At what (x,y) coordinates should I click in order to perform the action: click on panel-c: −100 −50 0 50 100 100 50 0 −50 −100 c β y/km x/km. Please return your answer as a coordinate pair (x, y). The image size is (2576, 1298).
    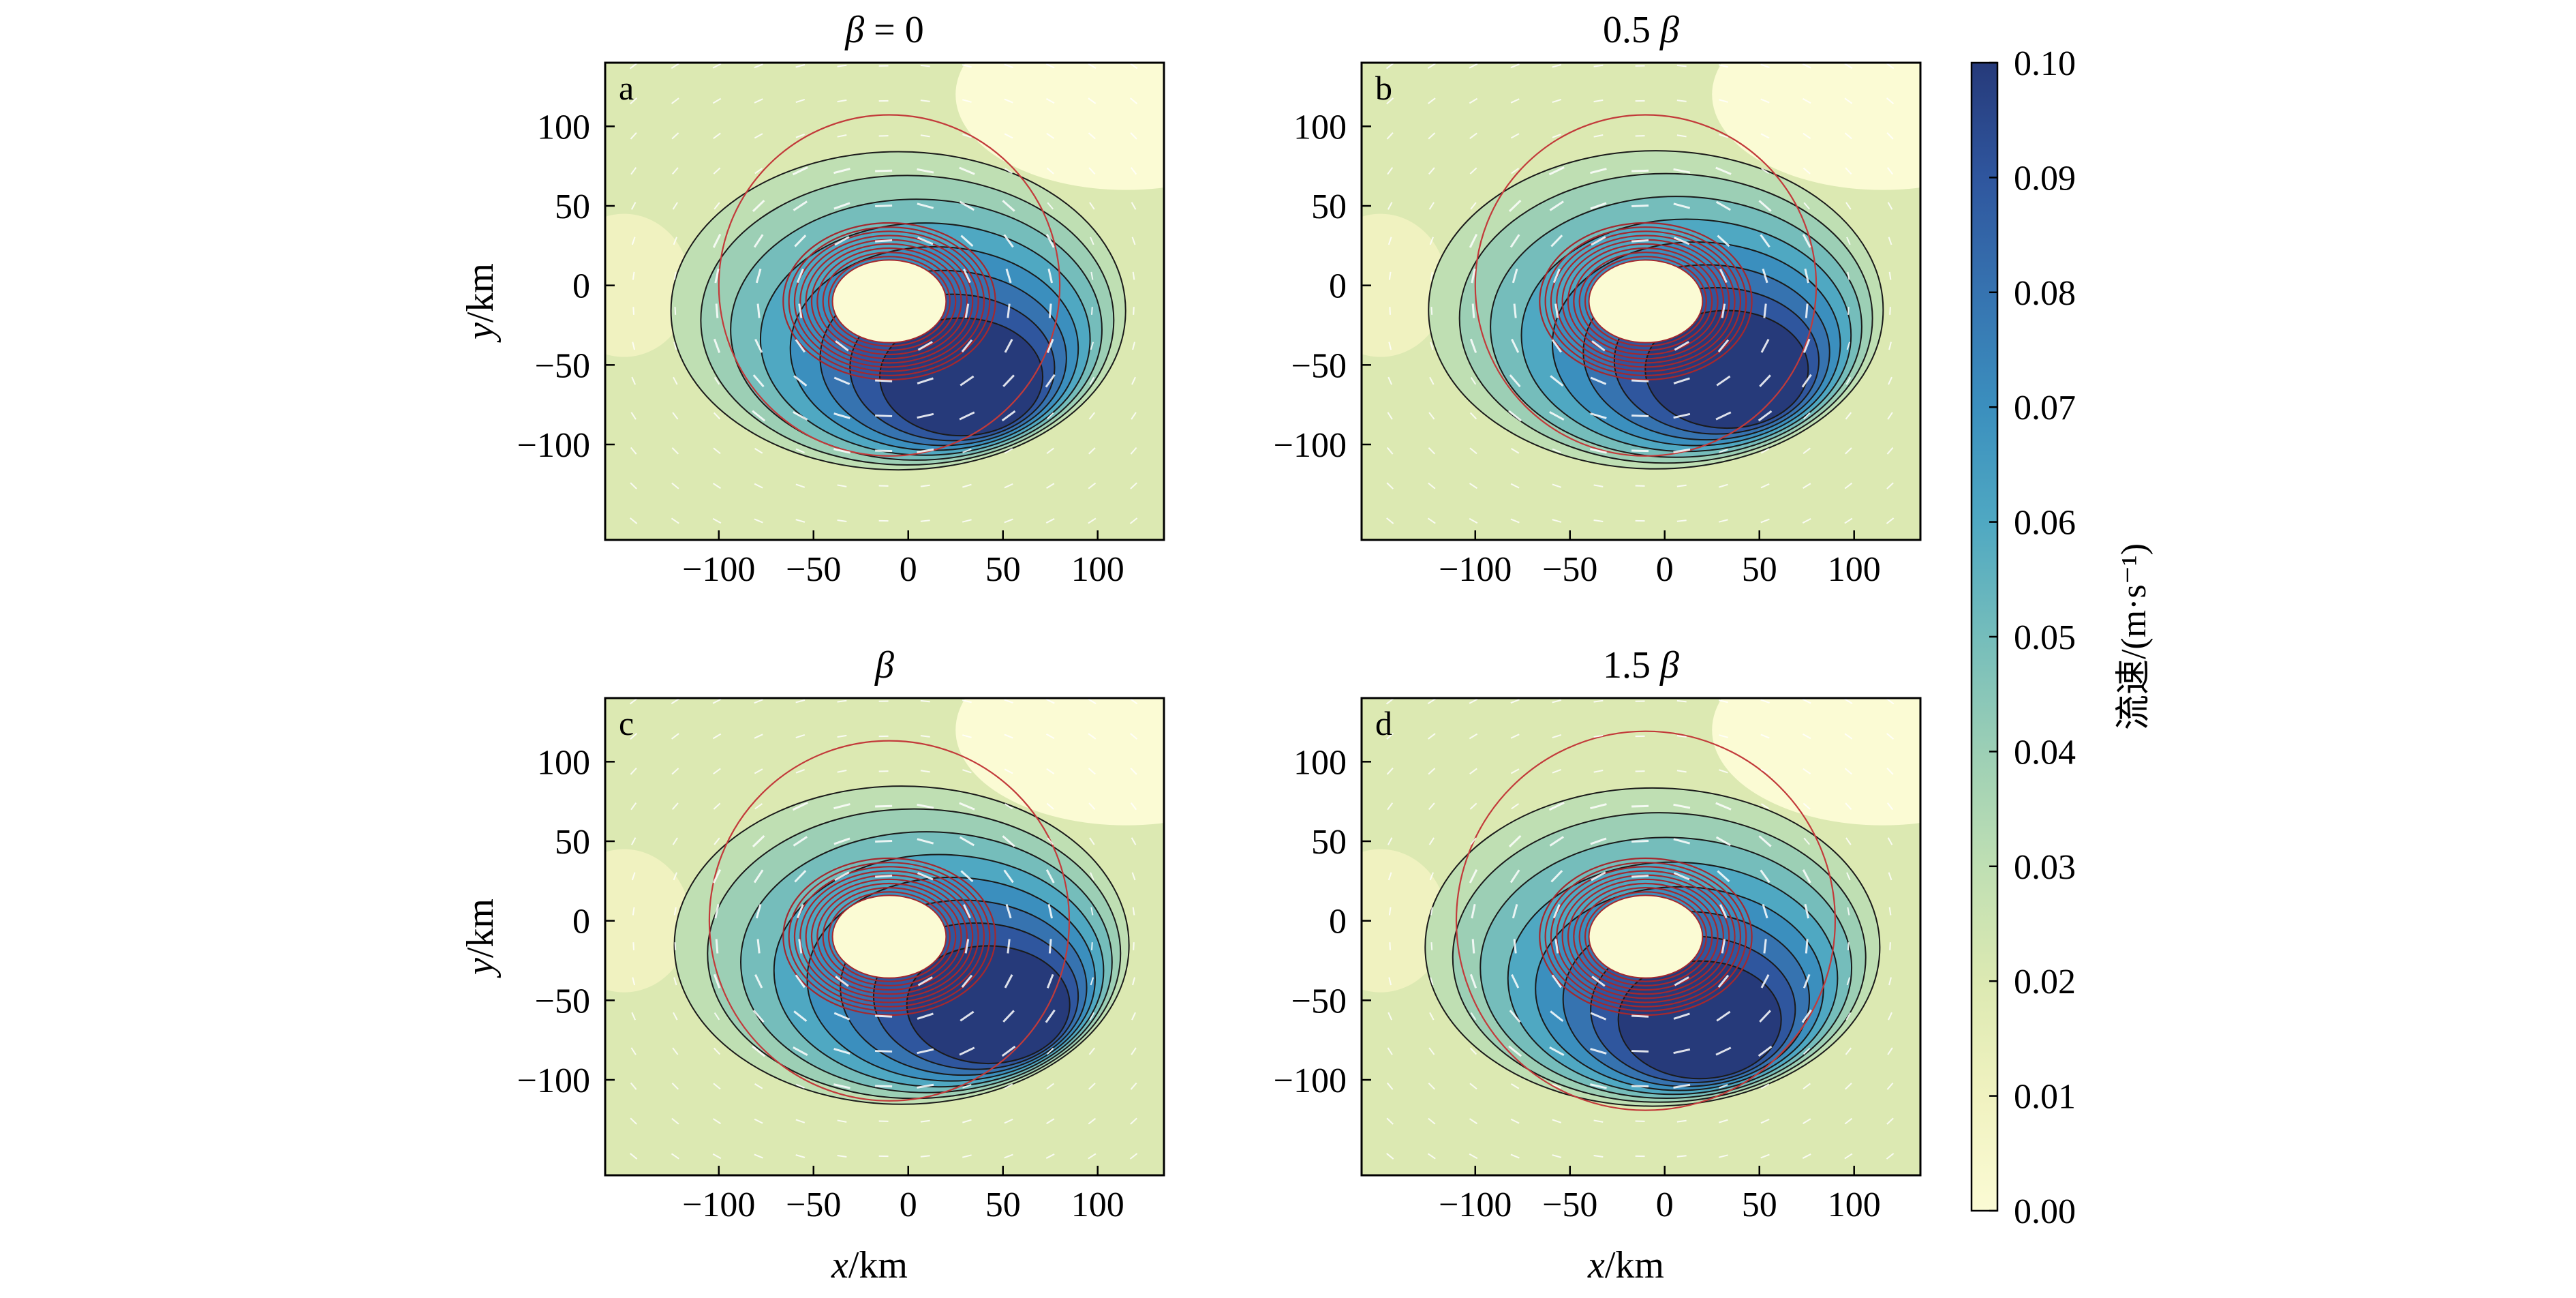
    Looking at the image, I should click on (812, 965).